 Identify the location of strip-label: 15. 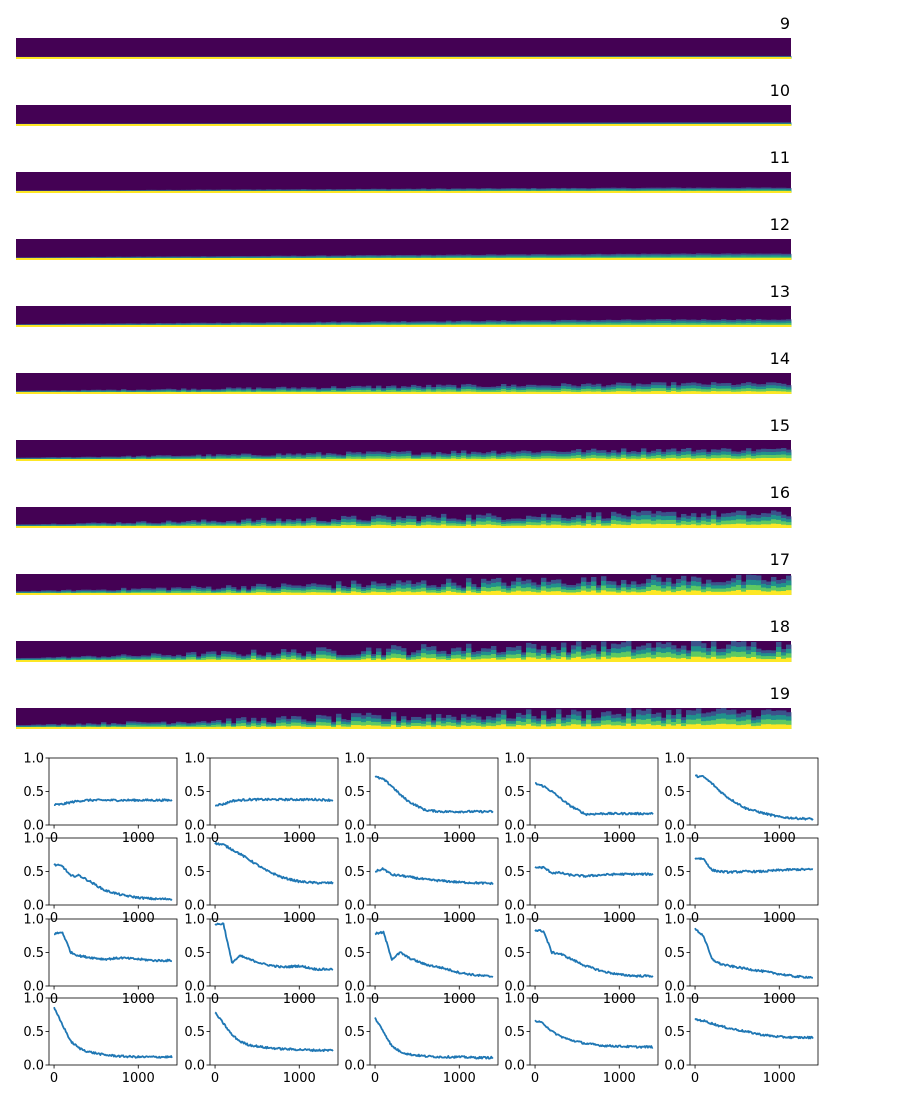
(780, 425).